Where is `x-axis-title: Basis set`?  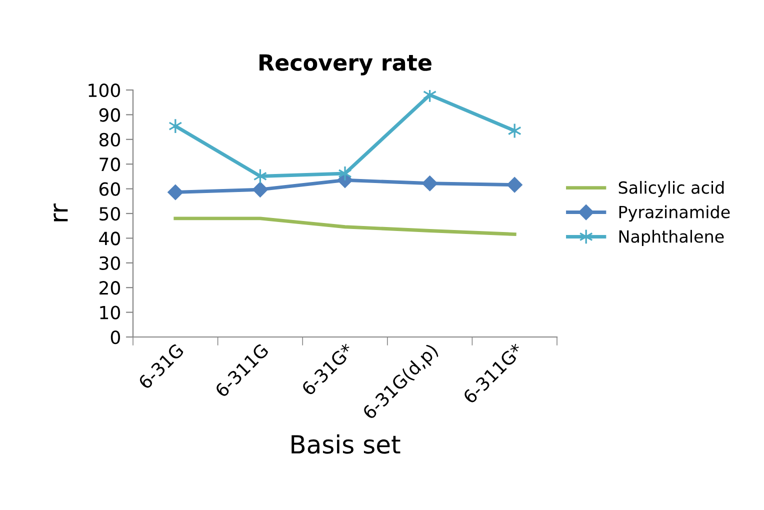
x-axis-title: Basis set is located at coordinates (346, 444).